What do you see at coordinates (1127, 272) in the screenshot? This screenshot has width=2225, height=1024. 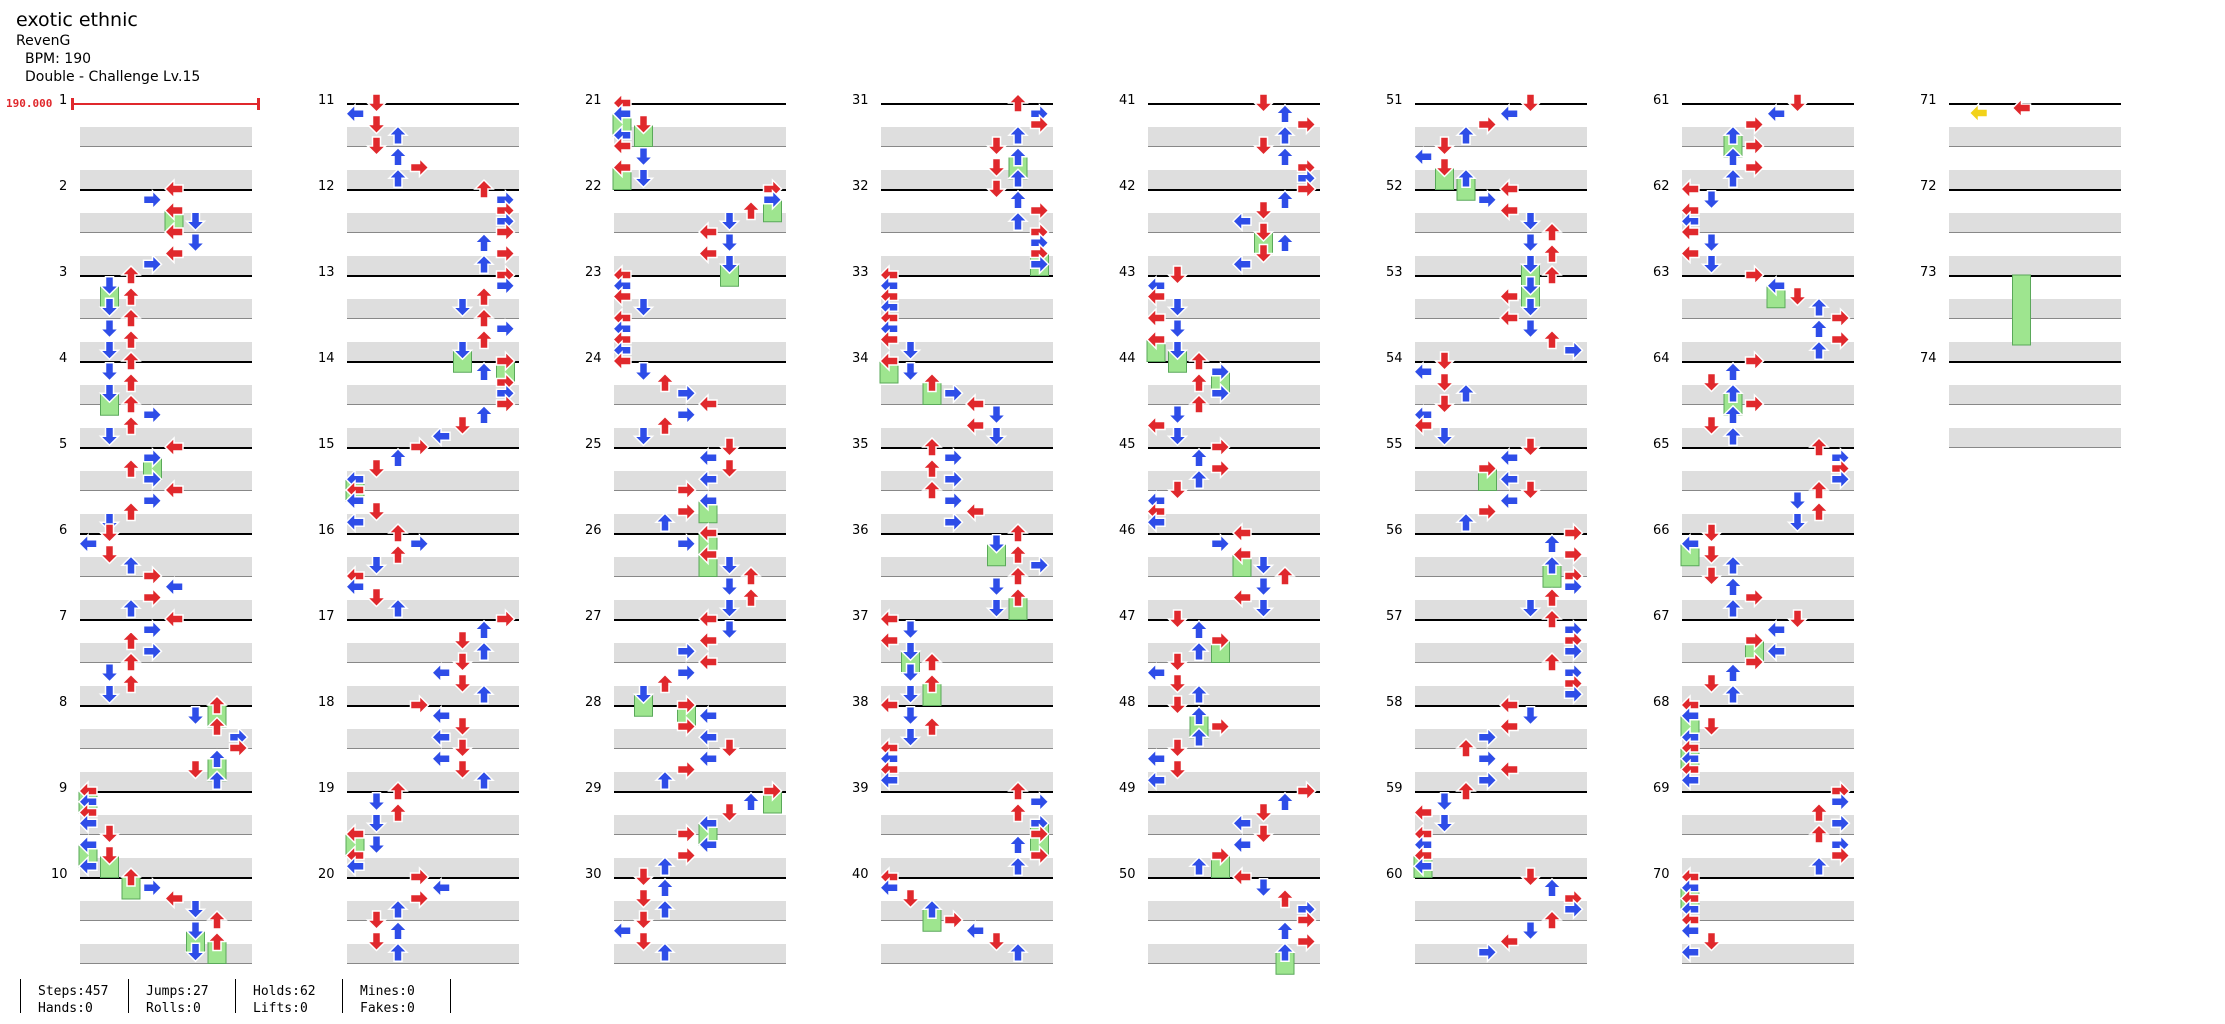 I see `measure-number: 43` at bounding box center [1127, 272].